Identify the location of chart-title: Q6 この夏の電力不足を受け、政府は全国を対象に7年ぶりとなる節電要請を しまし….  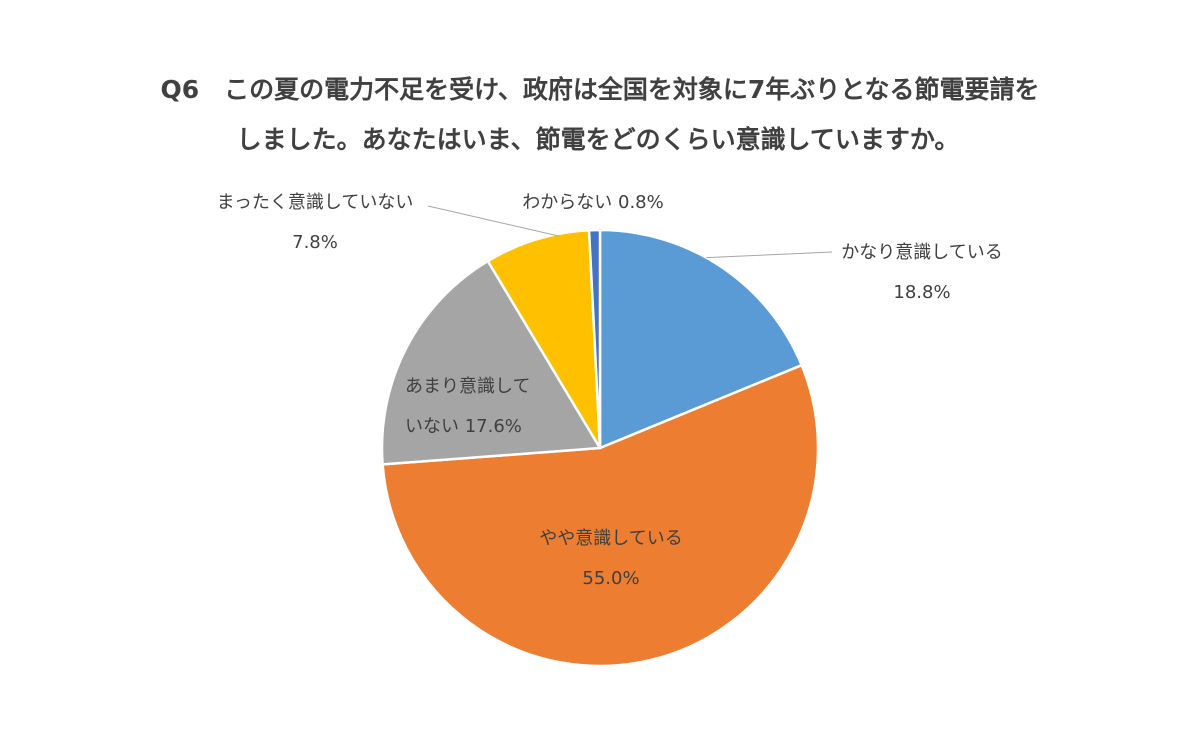
(599, 114).